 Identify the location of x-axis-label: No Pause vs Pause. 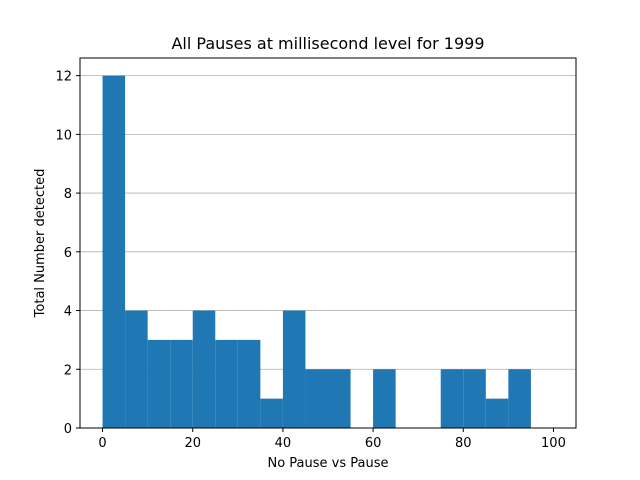
(327, 463).